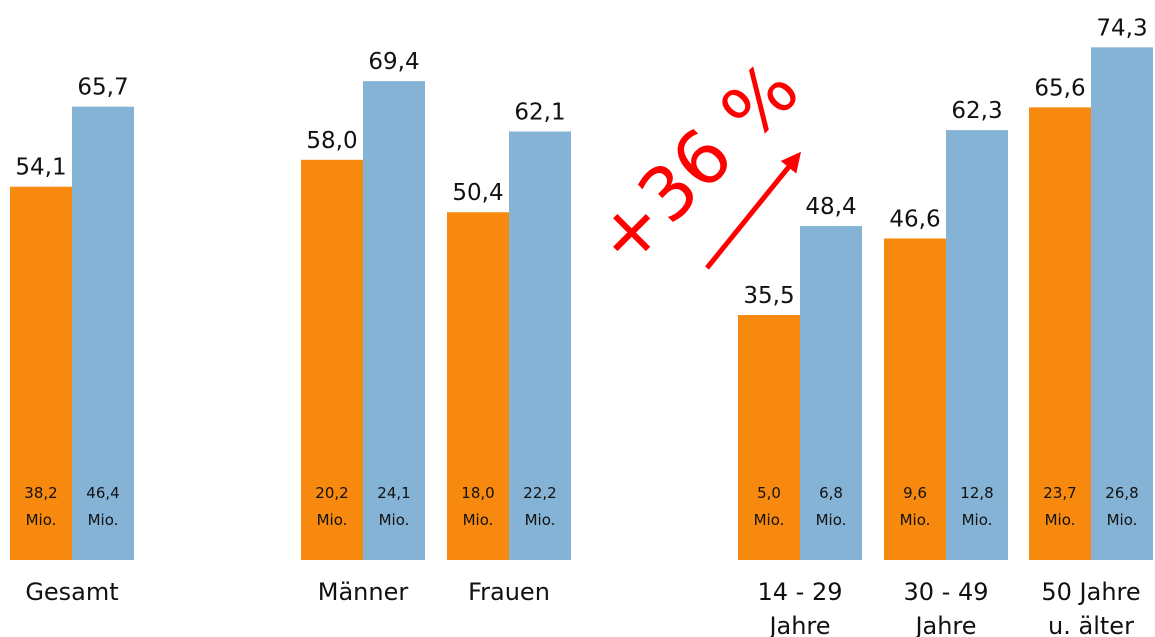  I want to click on count-label: 22,2, so click(539, 493).